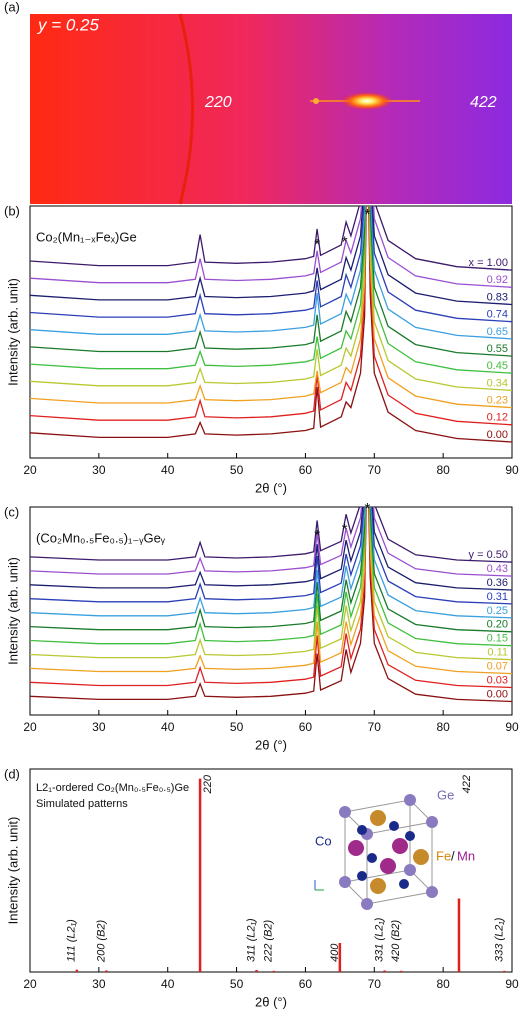 Image resolution: width=520 pixels, height=1023 pixels. I want to click on series-label: 0.12, so click(497, 418).